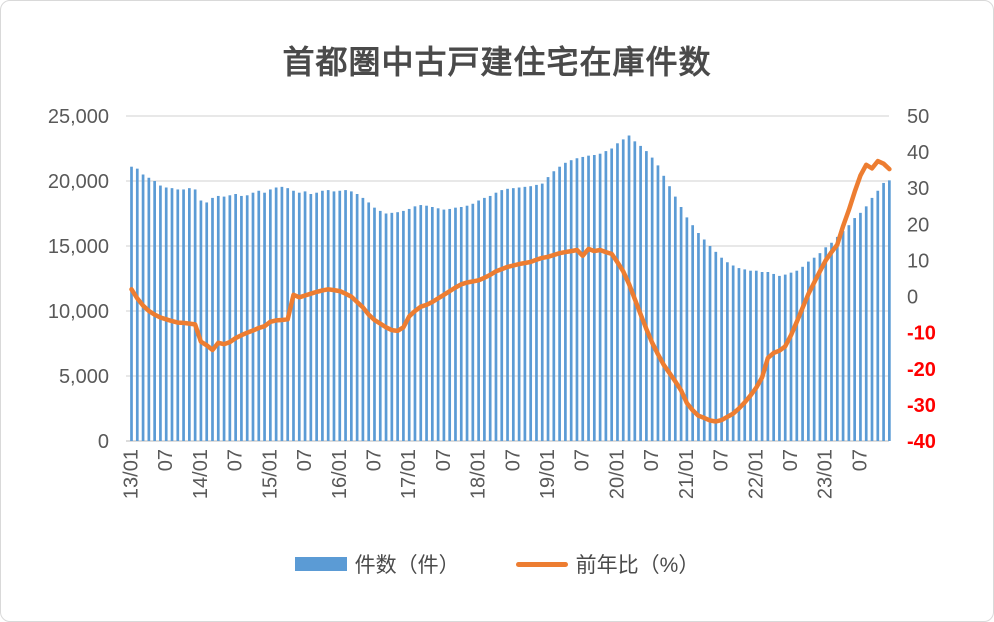 The image size is (994, 622). Describe the element at coordinates (623, 290) in the screenshot. I see `bar-20/02` at that location.